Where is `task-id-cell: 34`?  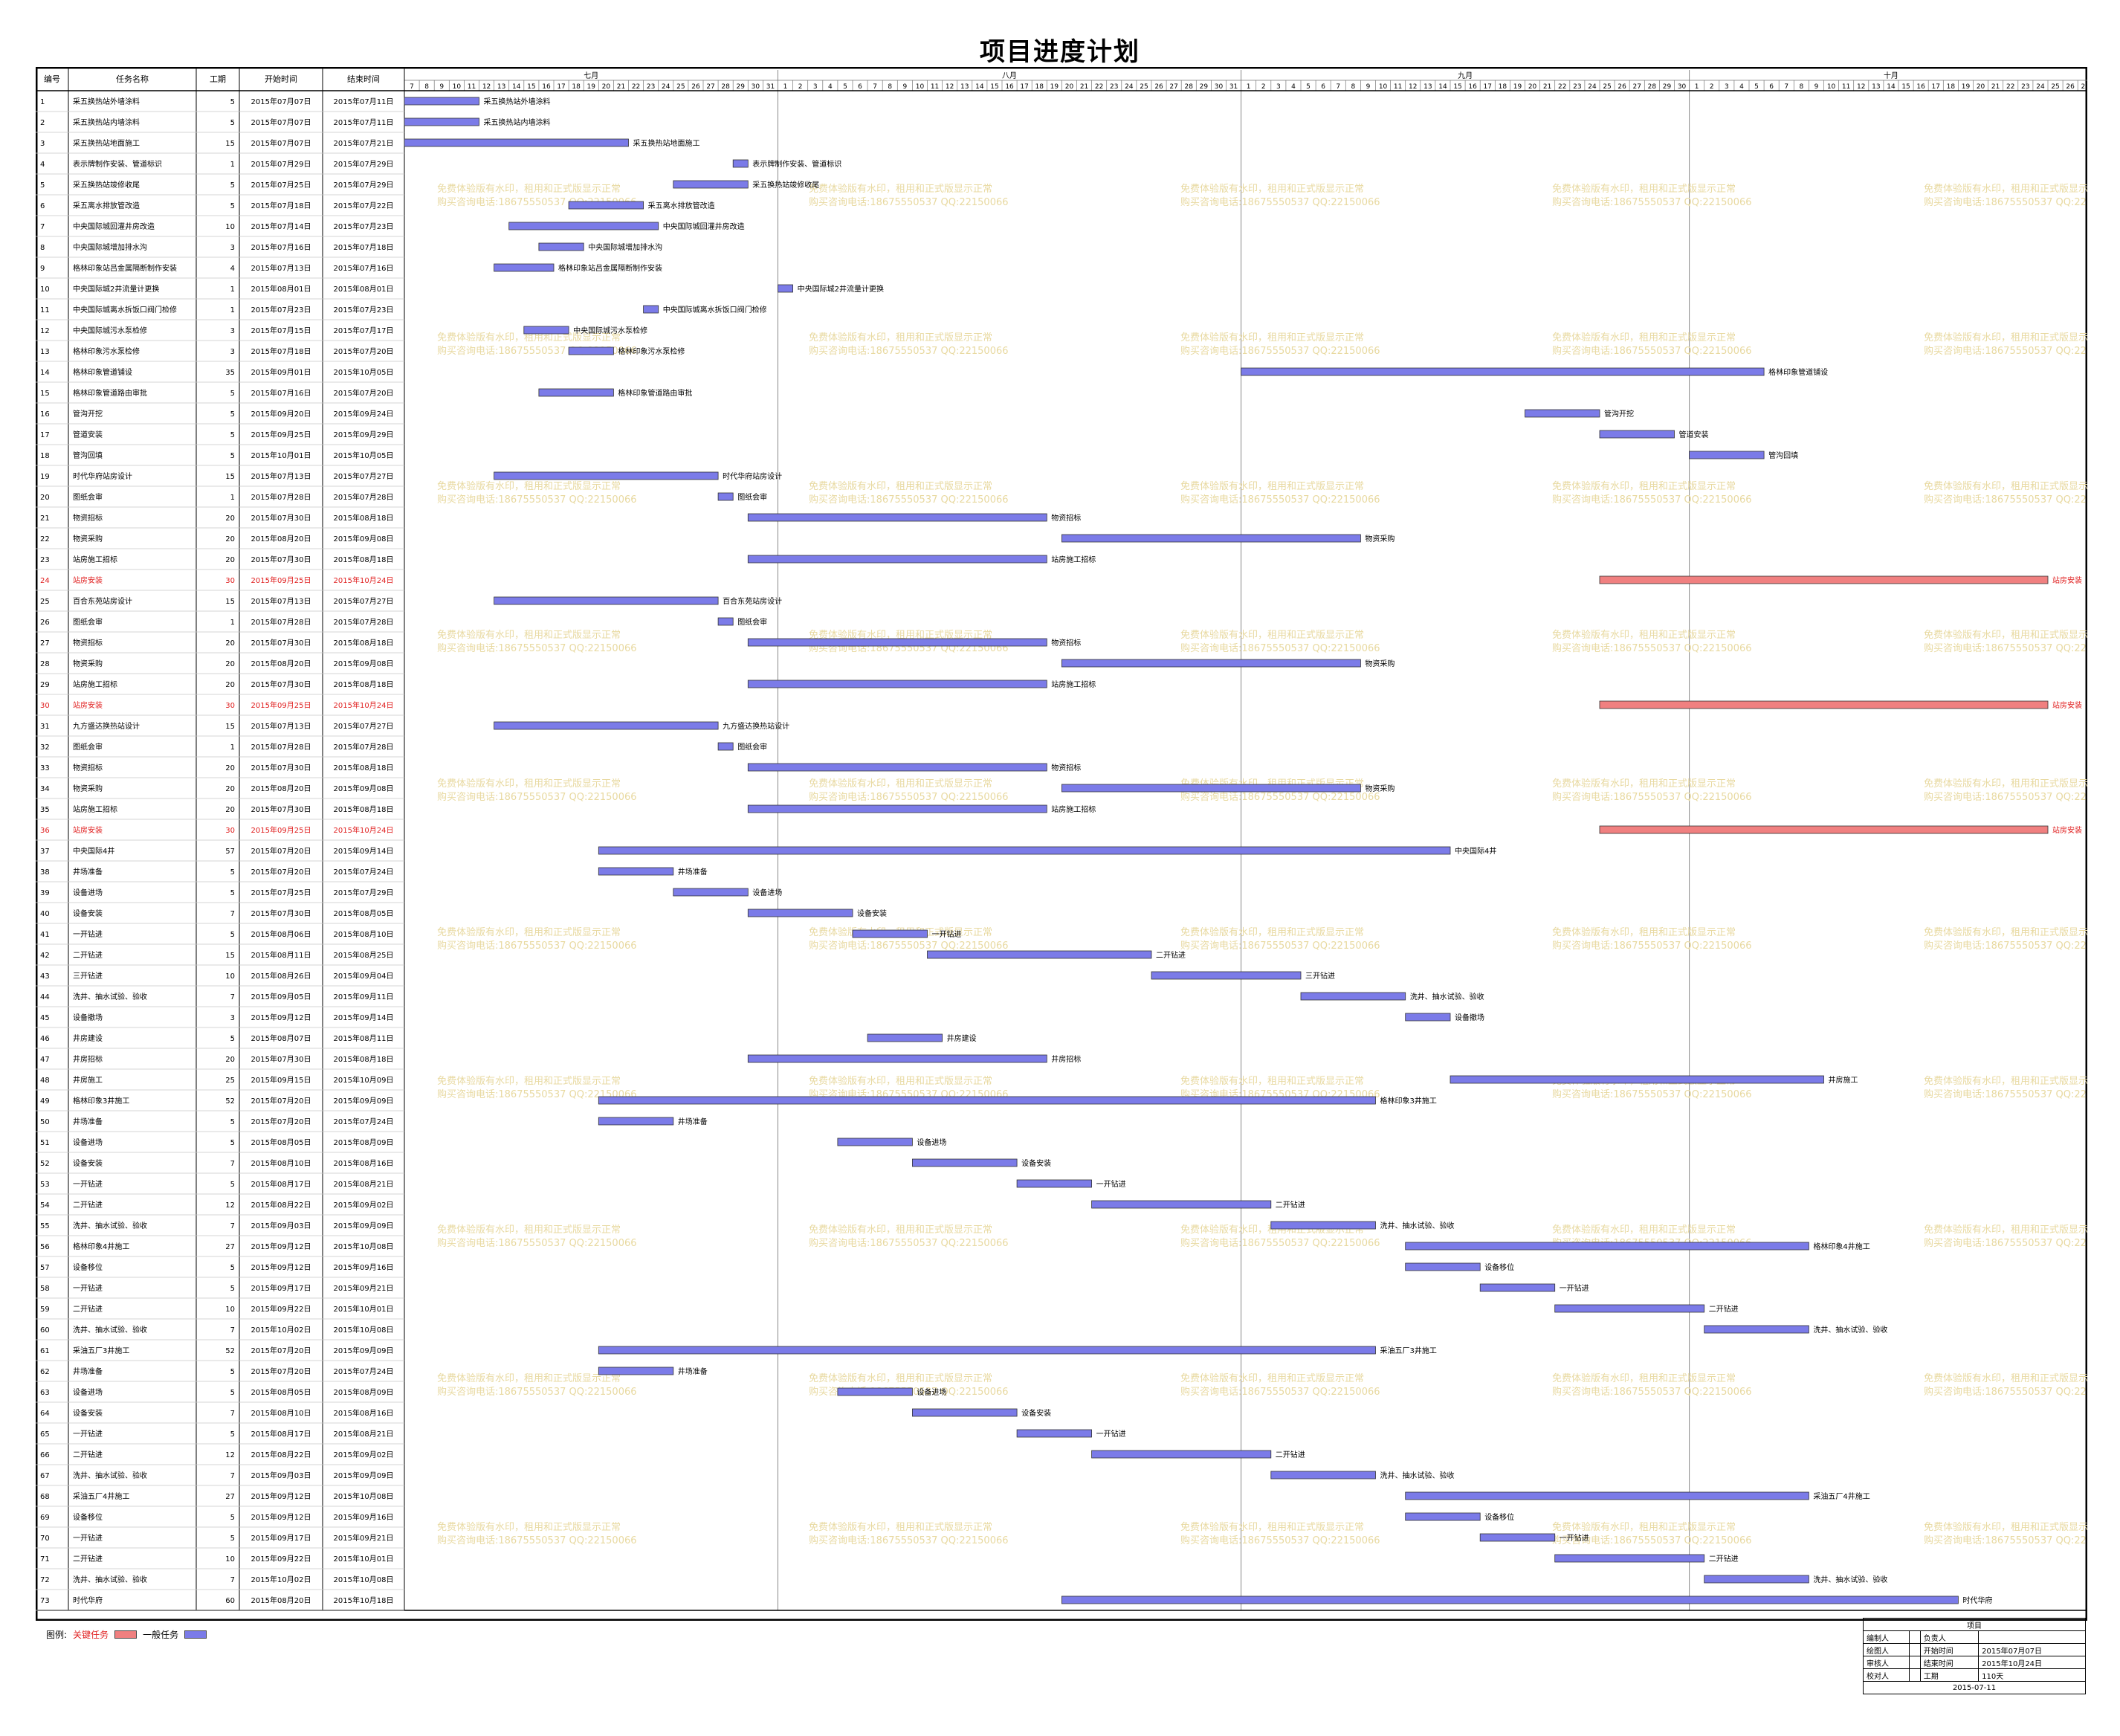 task-id-cell: 34 is located at coordinates (45, 789).